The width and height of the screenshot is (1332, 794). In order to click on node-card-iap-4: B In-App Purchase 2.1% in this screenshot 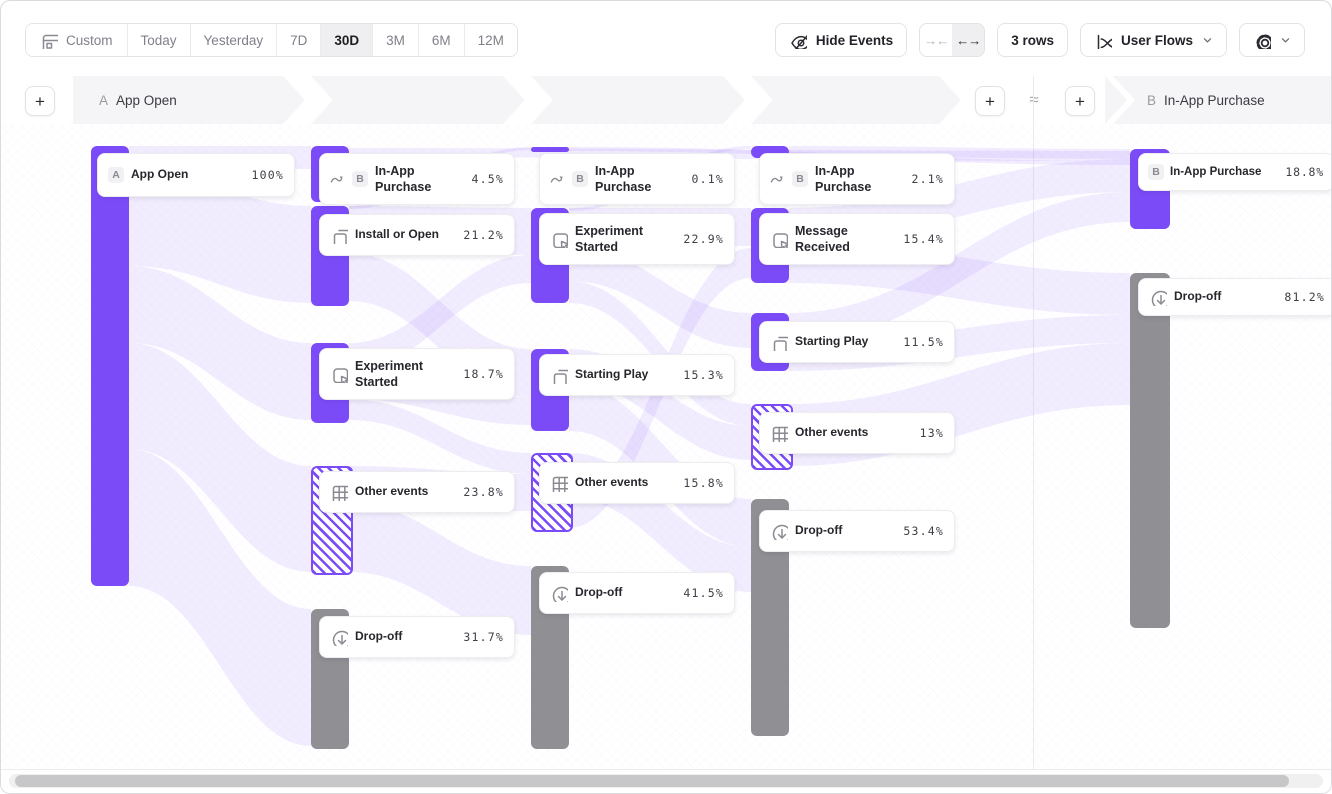, I will do `click(857, 179)`.